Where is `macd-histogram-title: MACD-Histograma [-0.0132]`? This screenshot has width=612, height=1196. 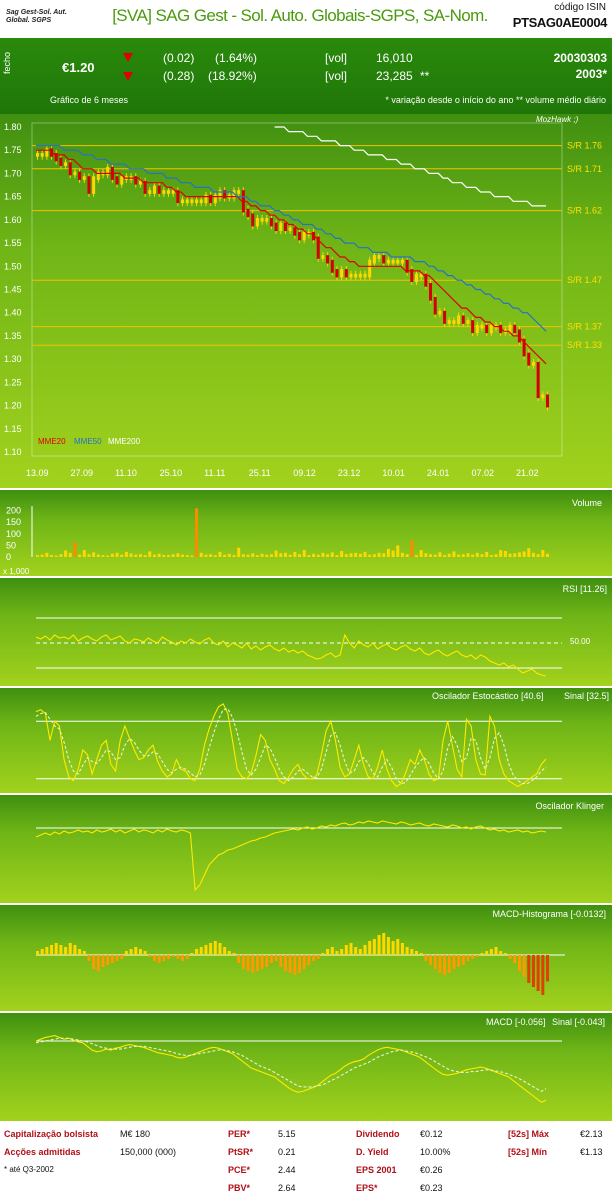
macd-histogram-title: MACD-Histograma [-0.0132] is located at coordinates (549, 914).